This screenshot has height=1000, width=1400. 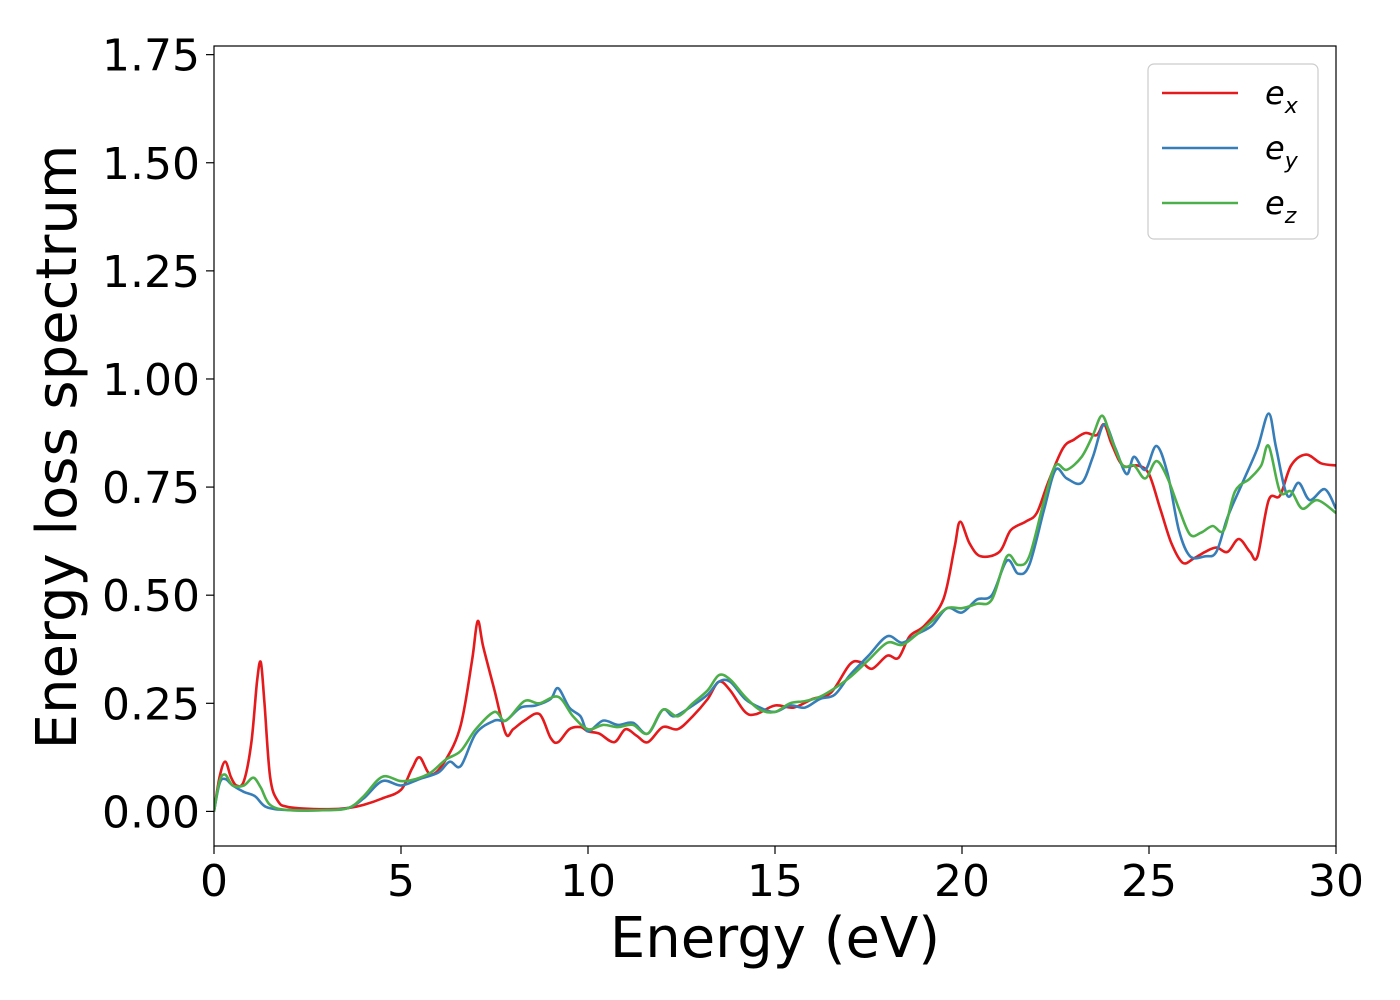 I want to click on y-tick-label: 0.50, so click(x=151, y=596).